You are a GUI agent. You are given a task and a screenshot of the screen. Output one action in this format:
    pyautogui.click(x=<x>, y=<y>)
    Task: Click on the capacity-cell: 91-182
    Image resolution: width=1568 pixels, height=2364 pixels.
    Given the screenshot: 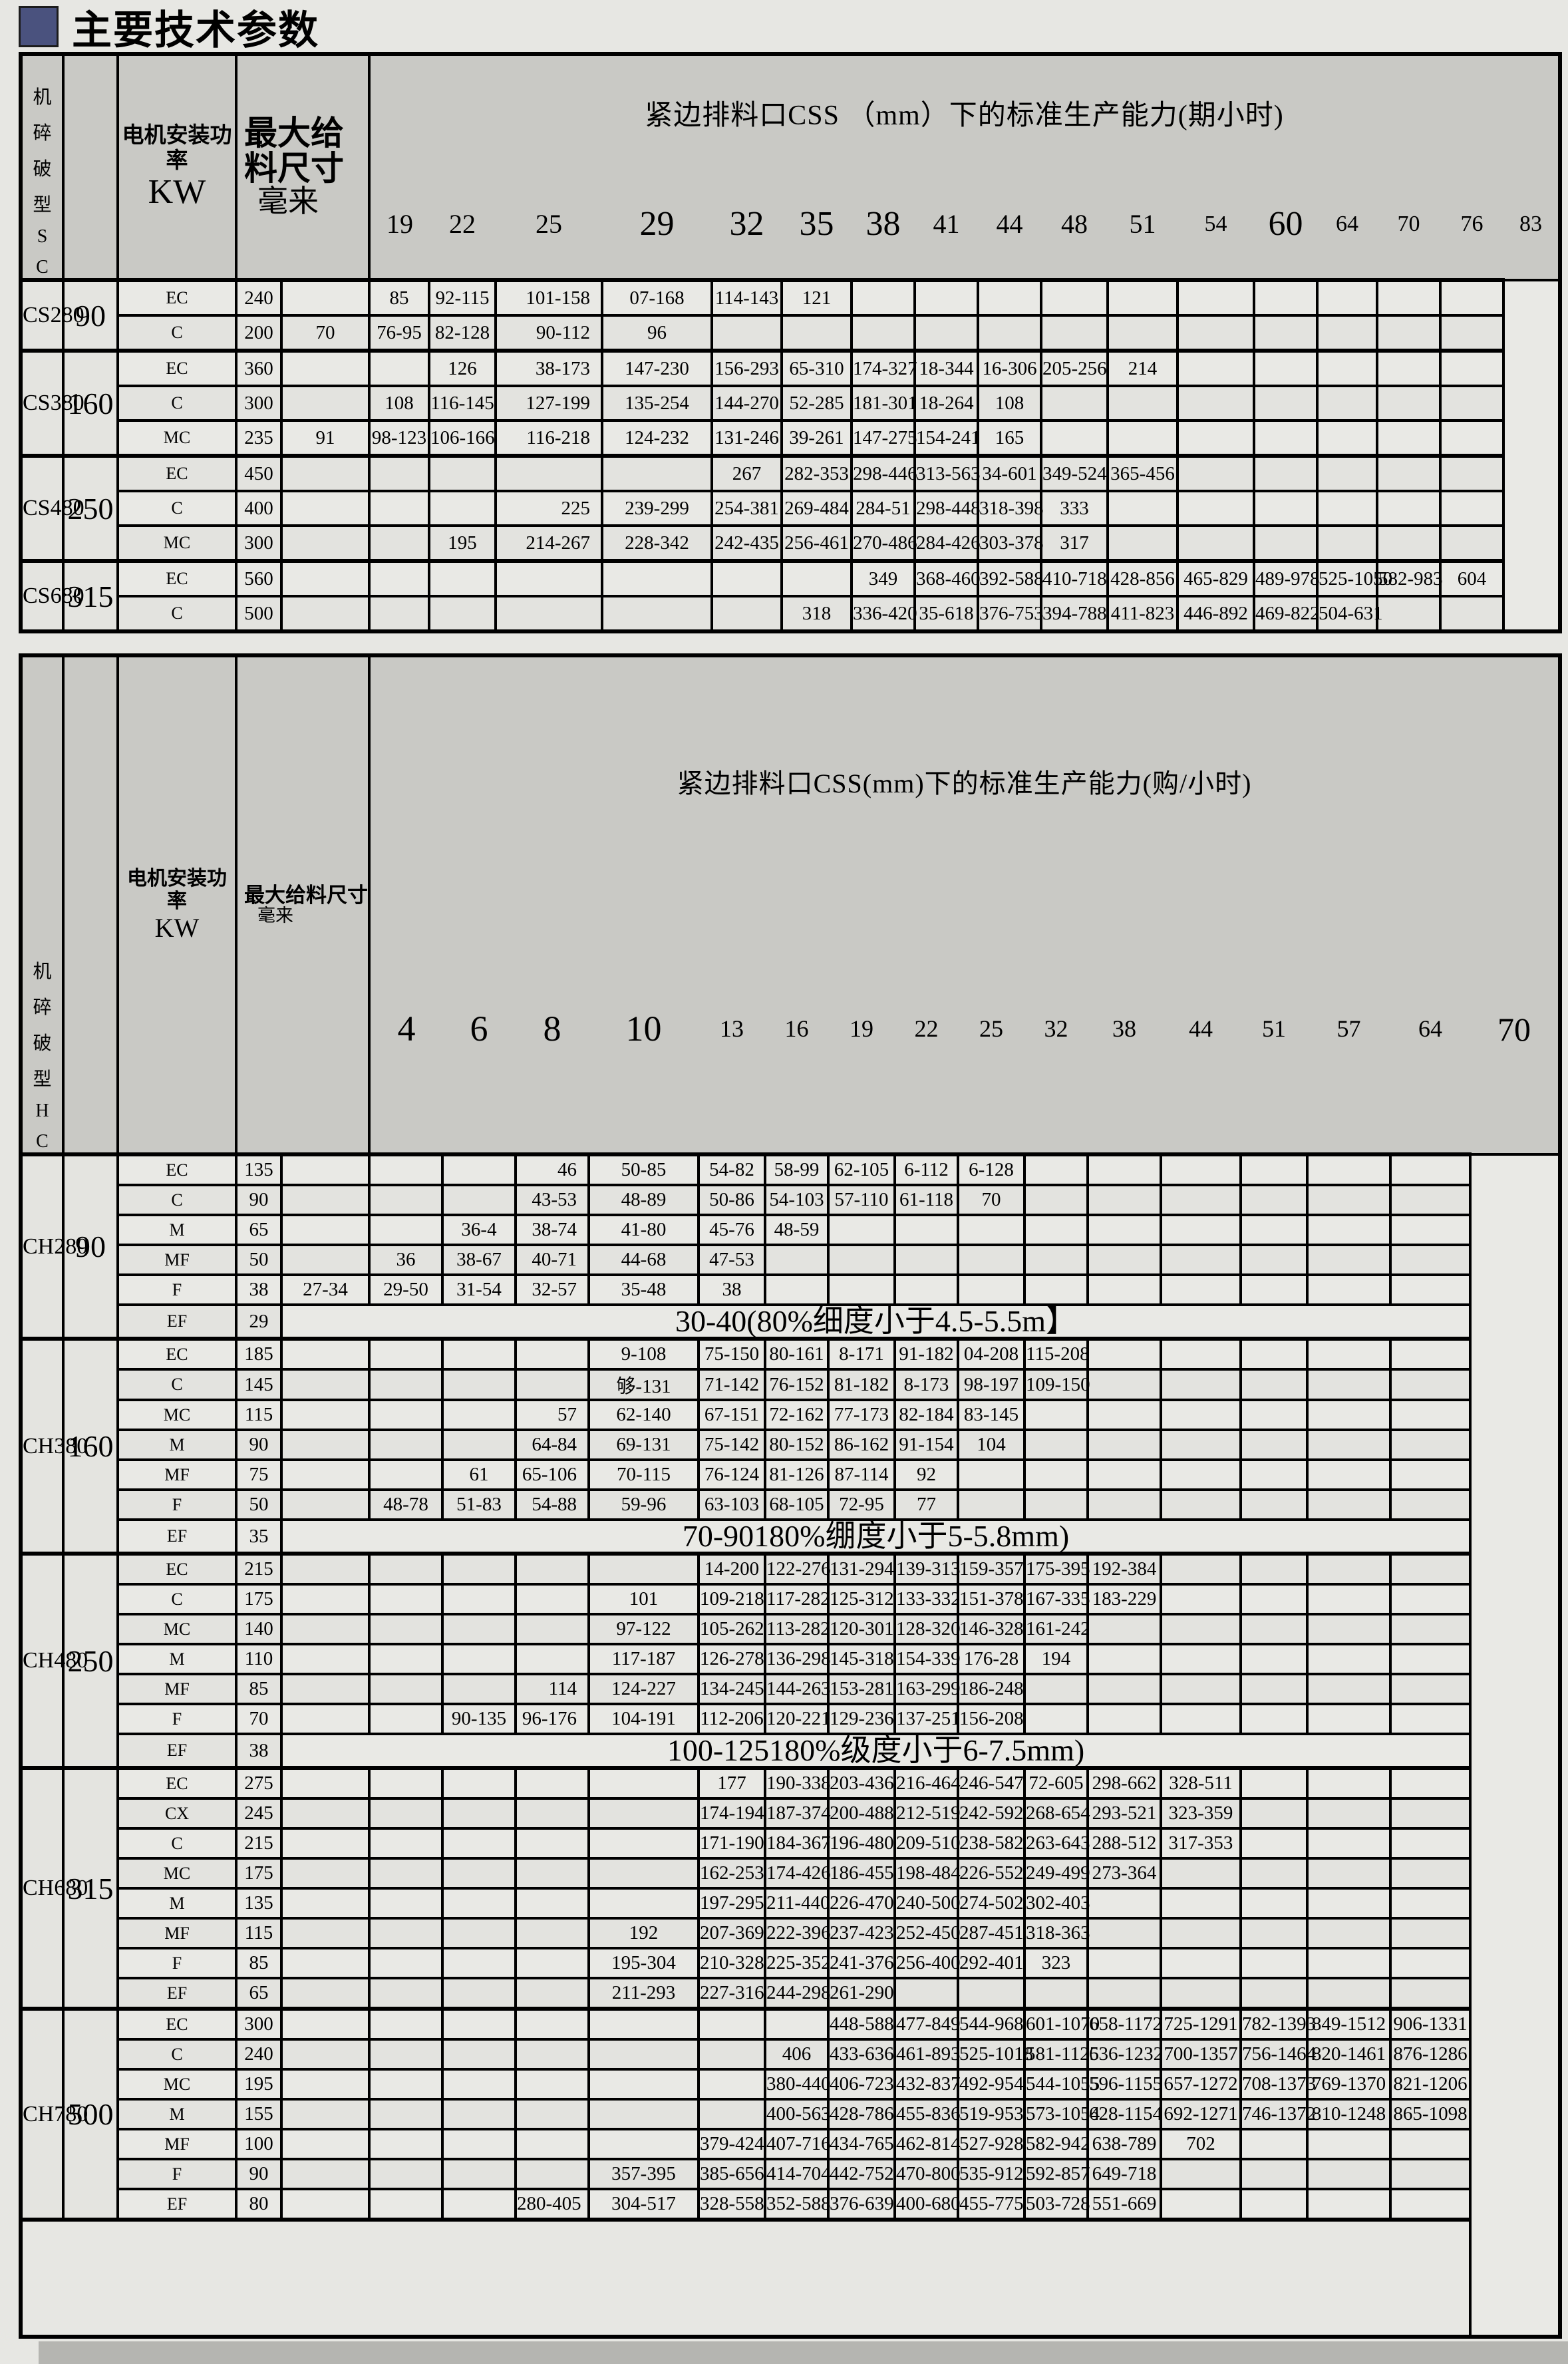 What is the action you would take?
    pyautogui.click(x=926, y=1354)
    